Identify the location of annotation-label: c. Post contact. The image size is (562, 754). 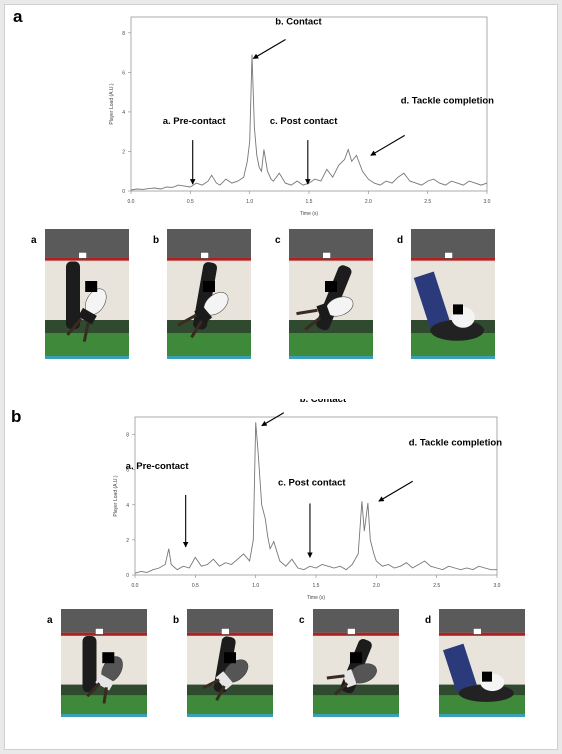
(304, 121).